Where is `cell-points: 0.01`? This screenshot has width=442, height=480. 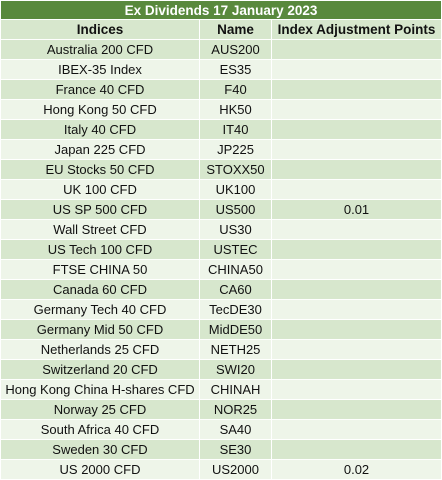 cell-points: 0.01 is located at coordinates (356, 209).